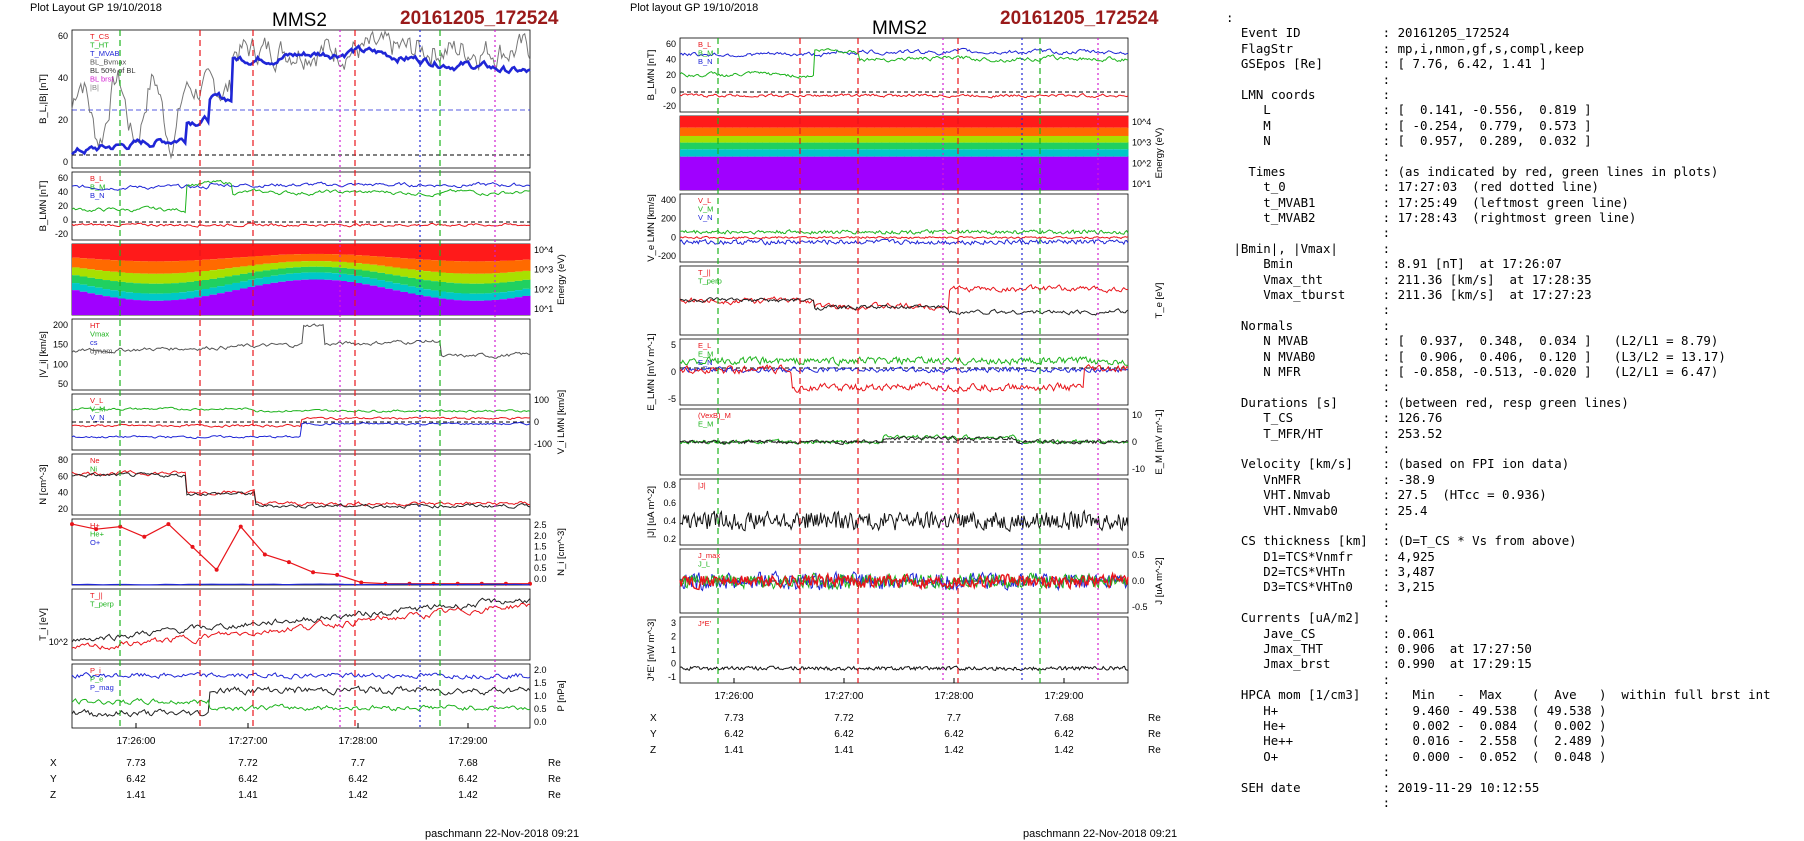 This screenshot has width=1804, height=841. What do you see at coordinates (543, 270) in the screenshot?
I see `y-tick-label: 10^3` at bounding box center [543, 270].